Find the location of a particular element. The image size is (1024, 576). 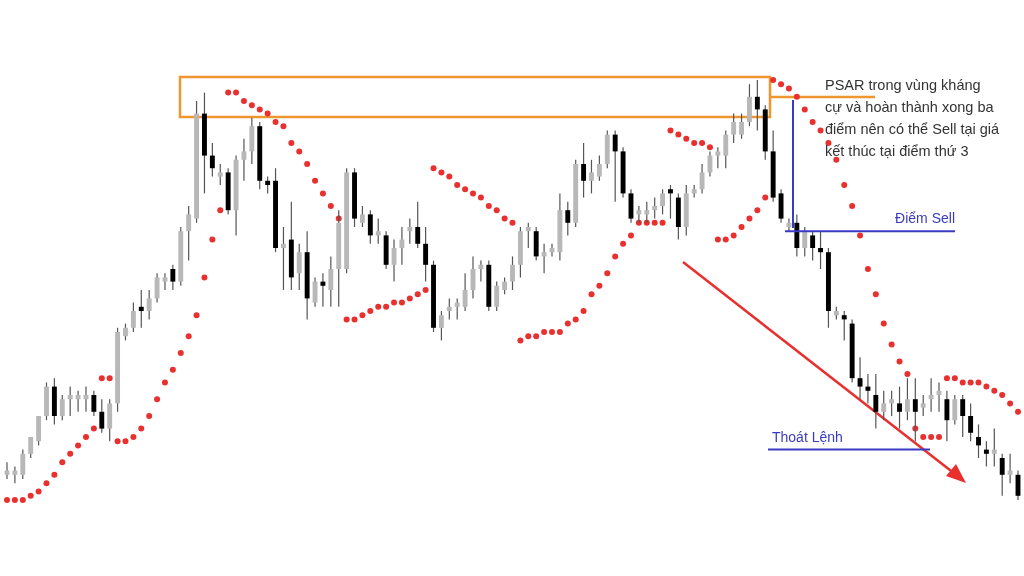

ref-line-label: Thoát Lệnh is located at coordinates (807, 436).